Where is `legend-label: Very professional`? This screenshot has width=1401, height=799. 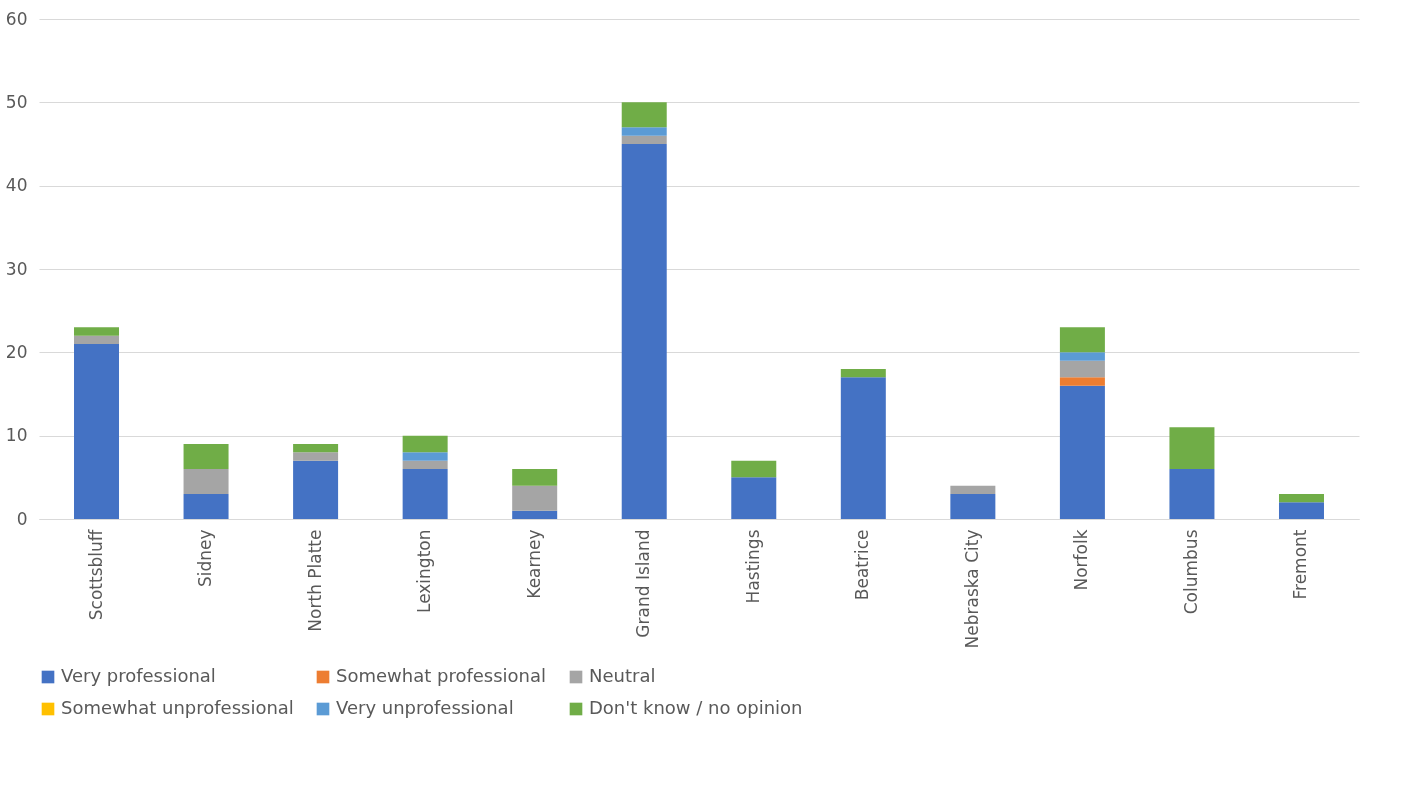 legend-label: Very professional is located at coordinates (138, 675).